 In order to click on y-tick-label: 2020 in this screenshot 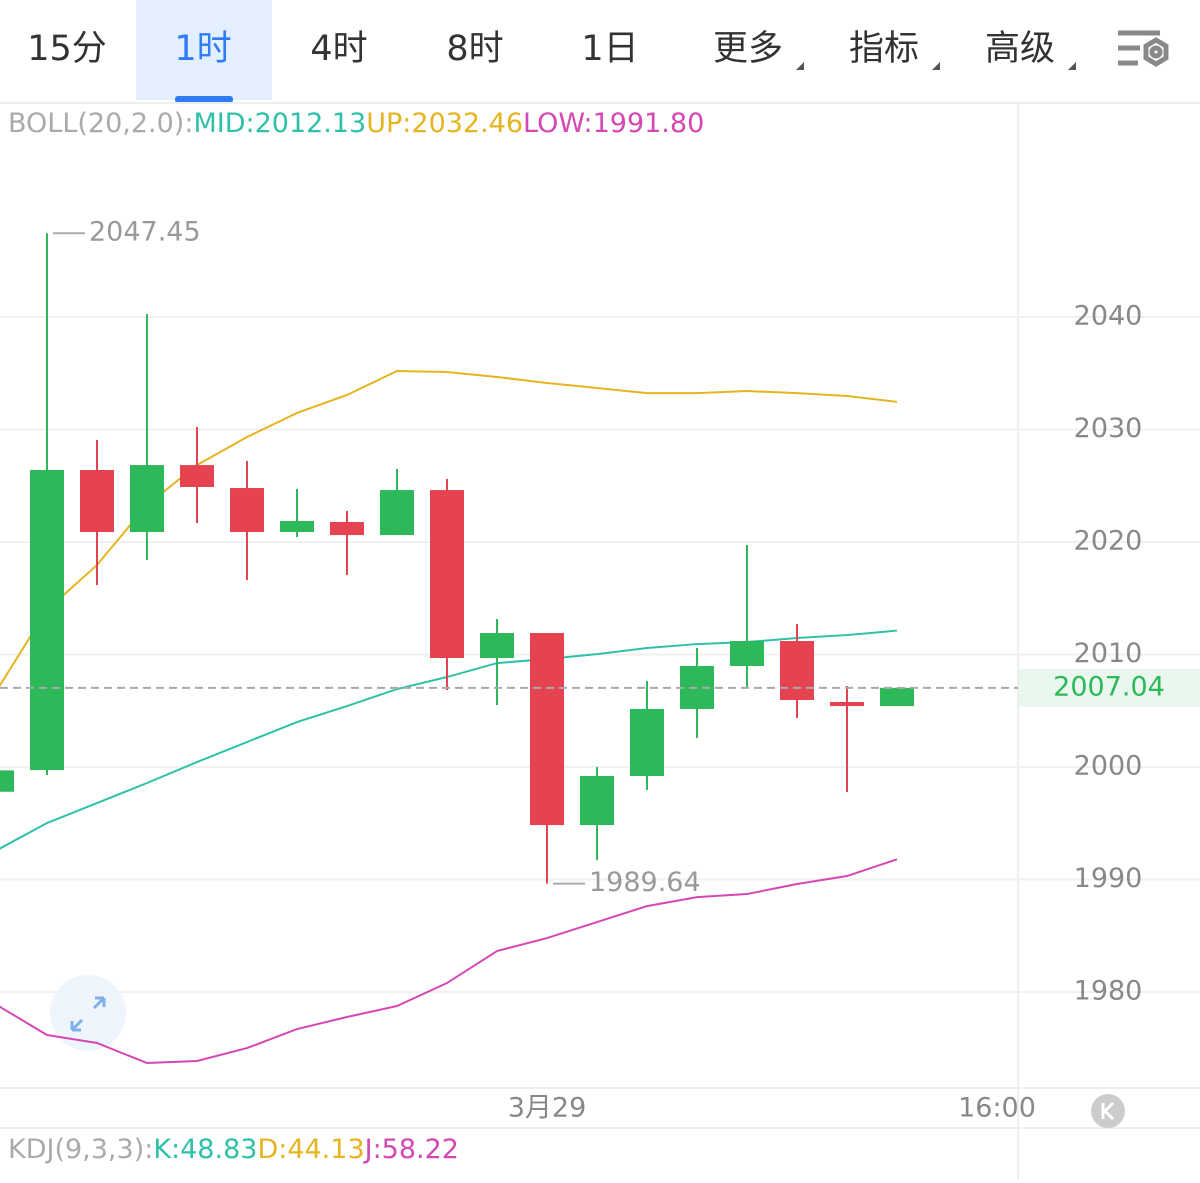, I will do `click(1108, 541)`.